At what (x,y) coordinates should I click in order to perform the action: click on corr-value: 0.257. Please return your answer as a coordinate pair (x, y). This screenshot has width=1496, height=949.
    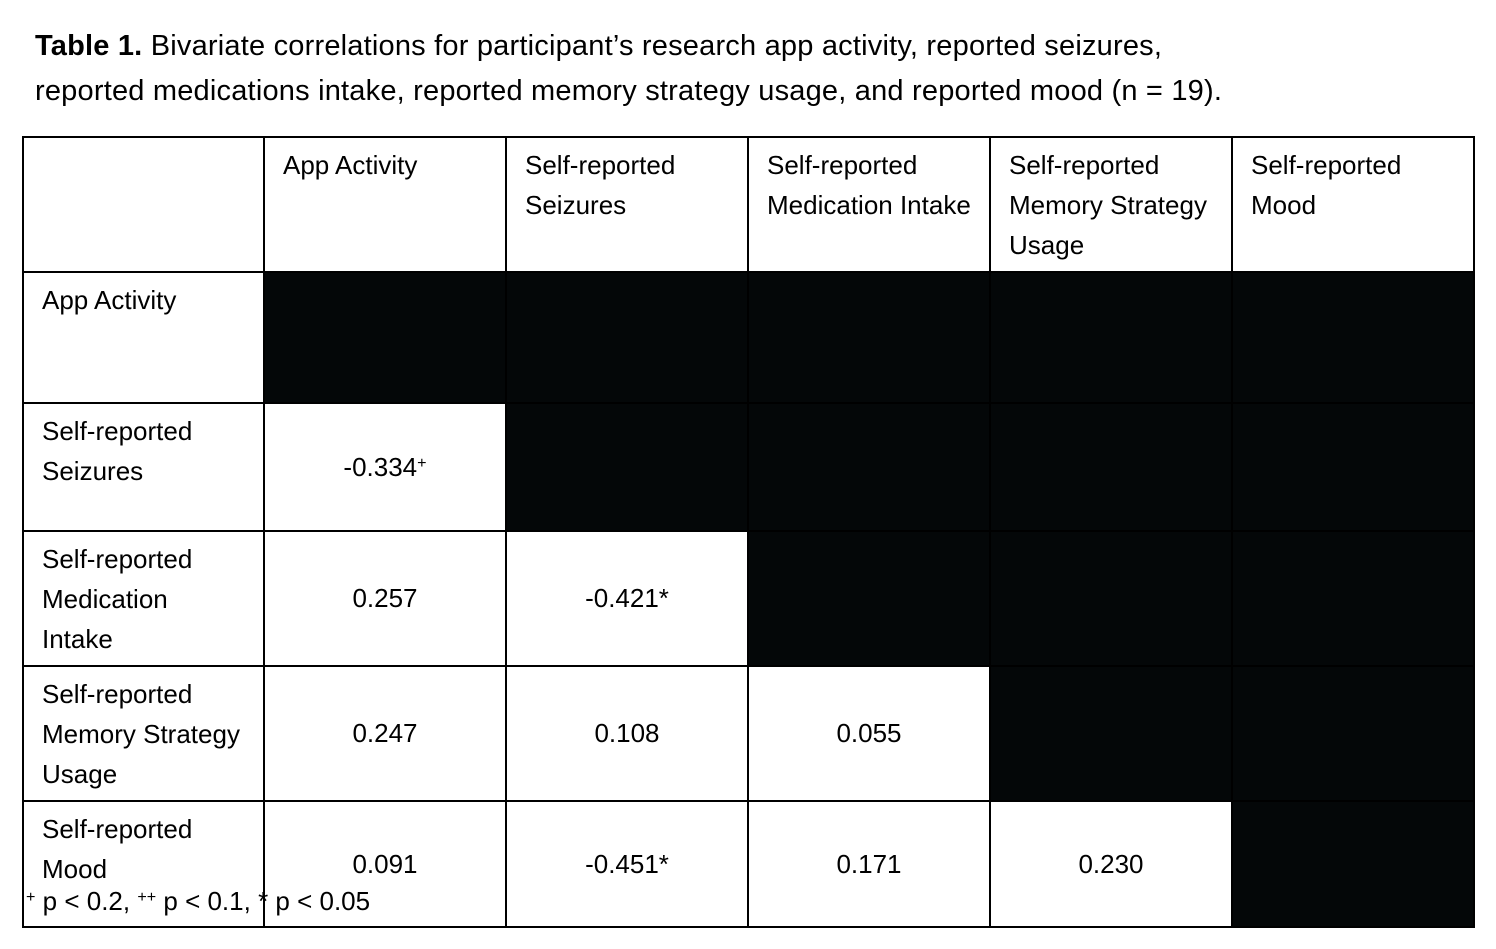
    Looking at the image, I should click on (385, 598).